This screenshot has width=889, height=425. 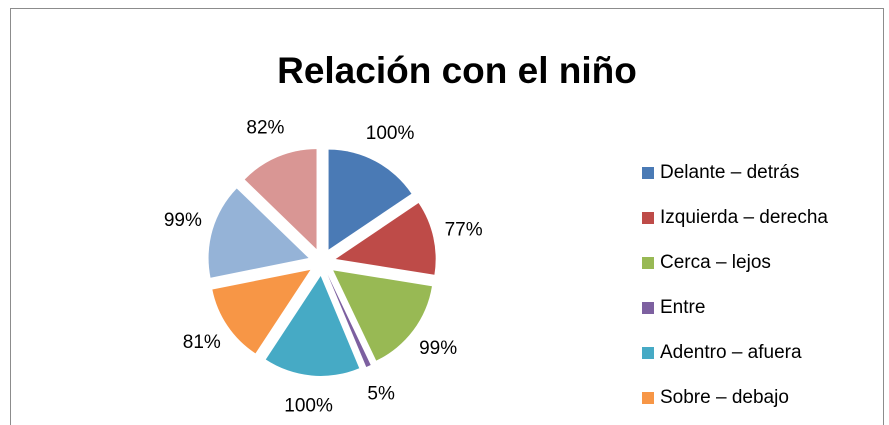 What do you see at coordinates (381, 393) in the screenshot?
I see `data-label: 5%` at bounding box center [381, 393].